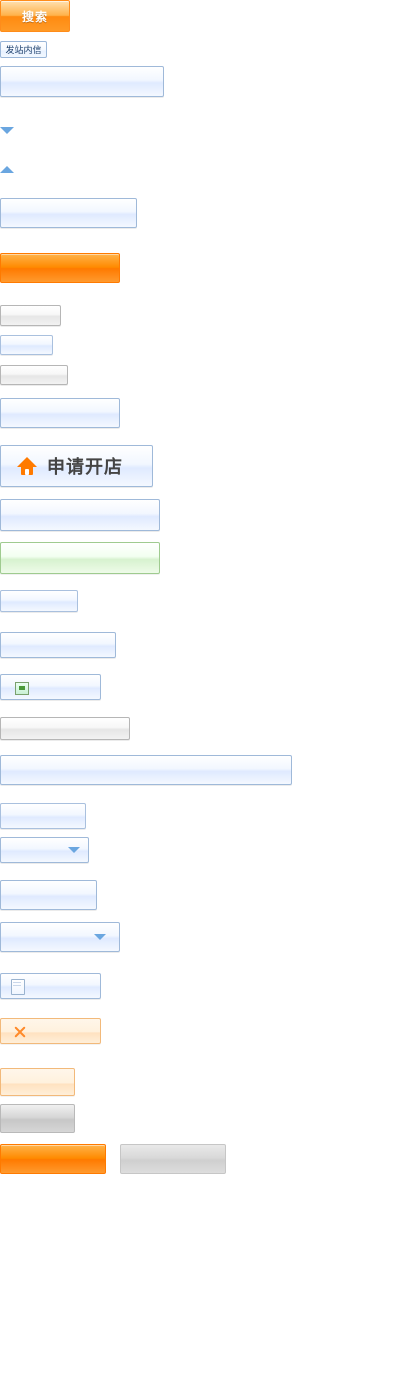 The image size is (400, 1400). What do you see at coordinates (80, 558) in the screenshot?
I see `green-button` at bounding box center [80, 558].